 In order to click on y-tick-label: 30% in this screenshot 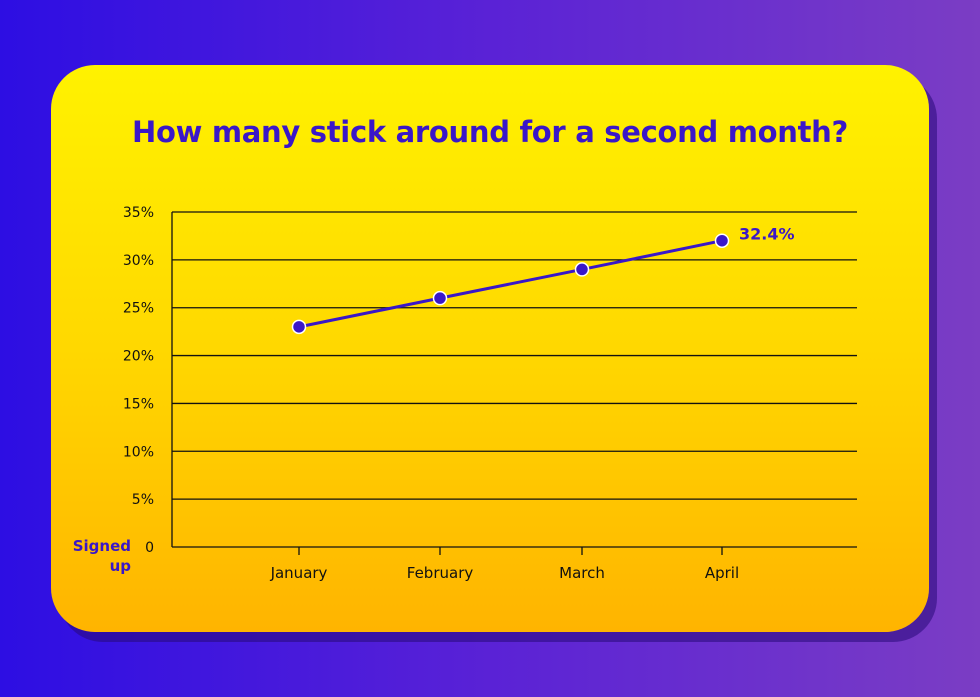, I will do `click(138, 261)`.